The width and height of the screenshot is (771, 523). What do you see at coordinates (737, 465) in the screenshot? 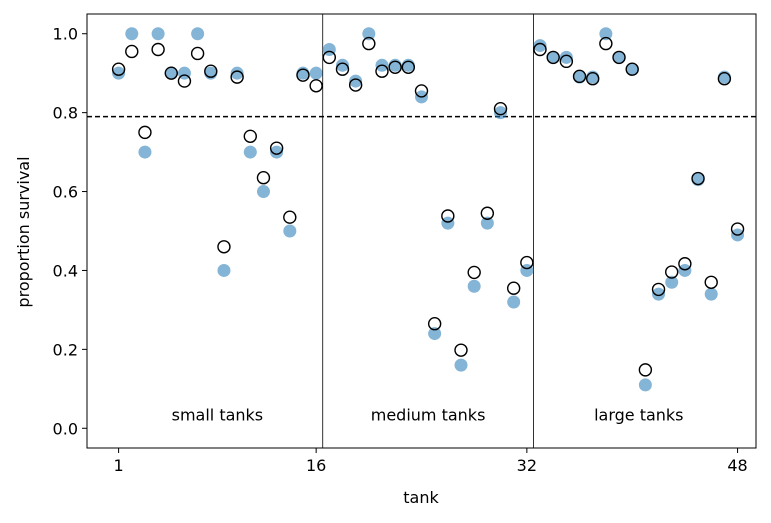
I see `x-tick-label: 48` at bounding box center [737, 465].